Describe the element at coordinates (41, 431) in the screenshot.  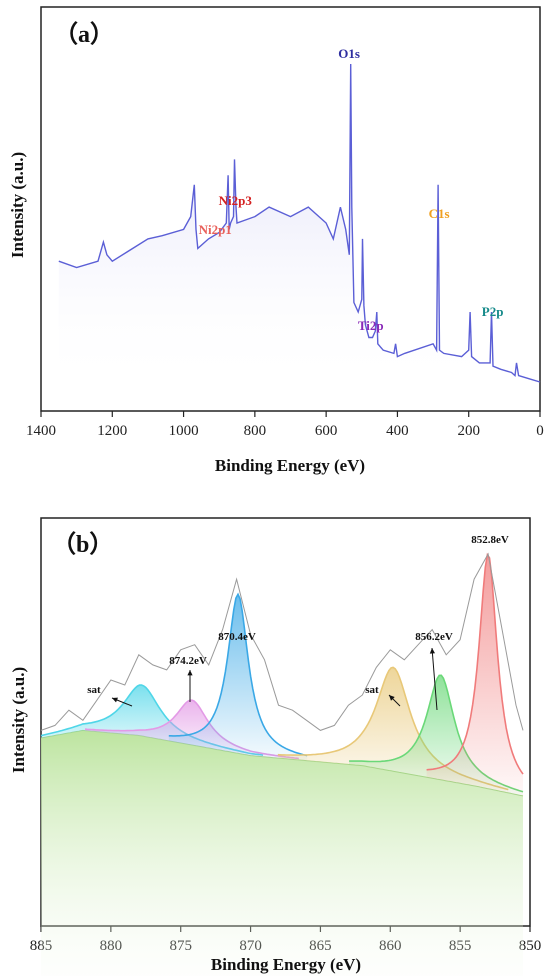
I see `x-tick-label: 1400` at that location.